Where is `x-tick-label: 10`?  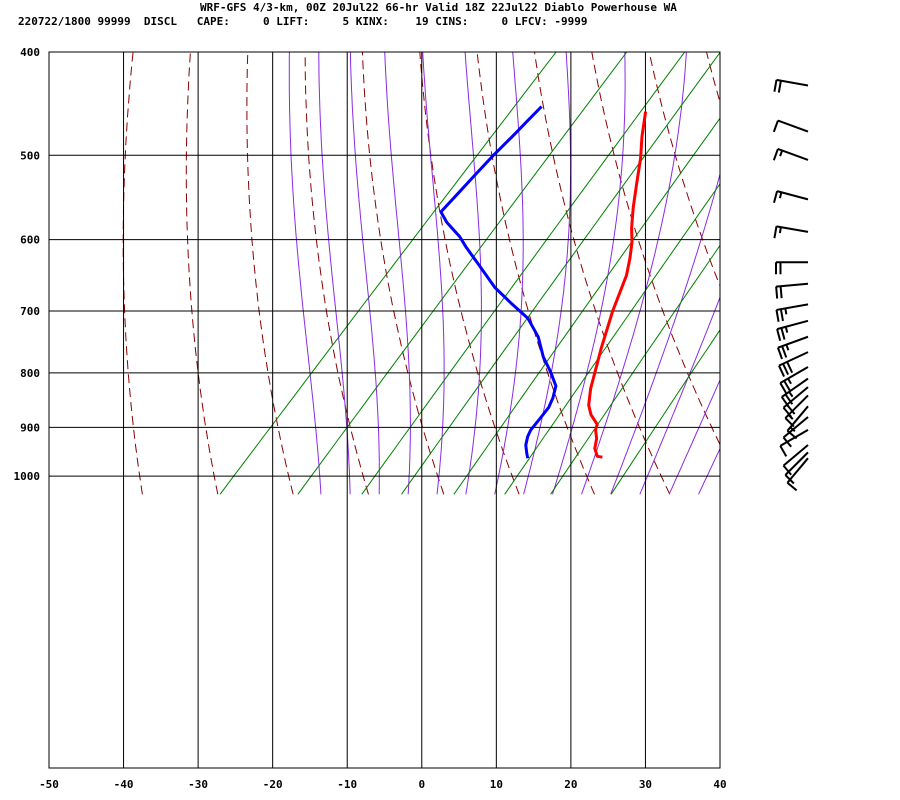 x-tick-label: 10 is located at coordinates (496, 784).